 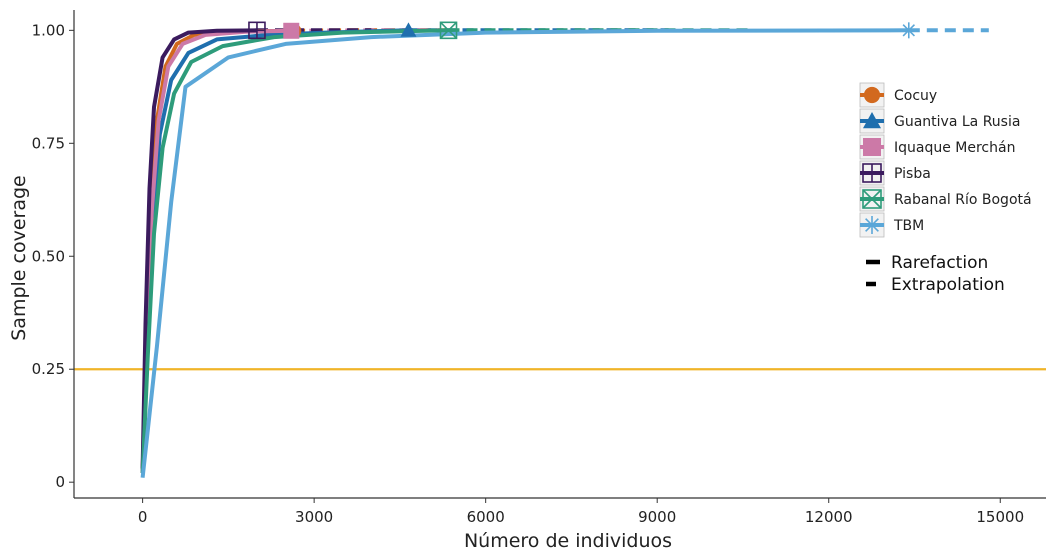 I want to click on legend-label: TBM, so click(x=908, y=226).